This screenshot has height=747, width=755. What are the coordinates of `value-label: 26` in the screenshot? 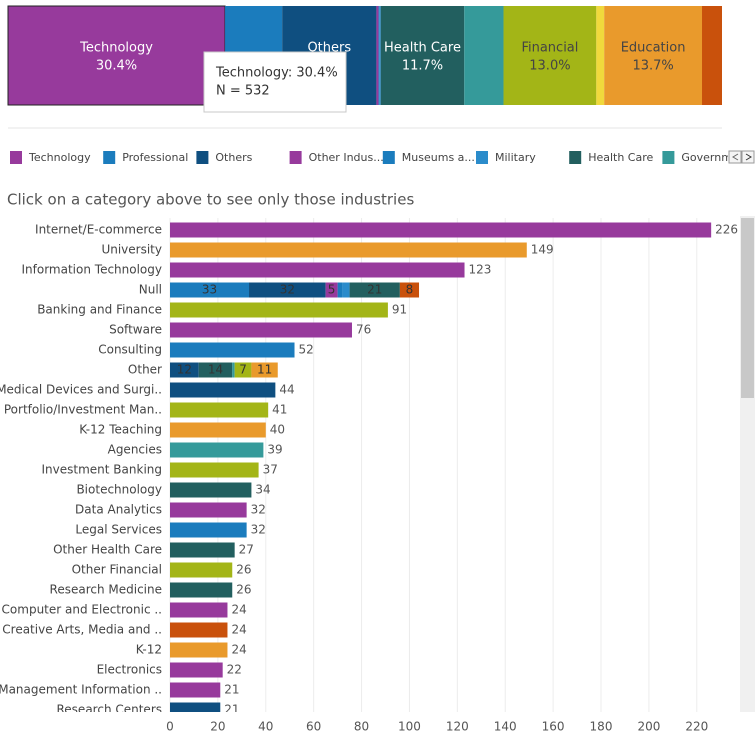 It's located at (243, 570).